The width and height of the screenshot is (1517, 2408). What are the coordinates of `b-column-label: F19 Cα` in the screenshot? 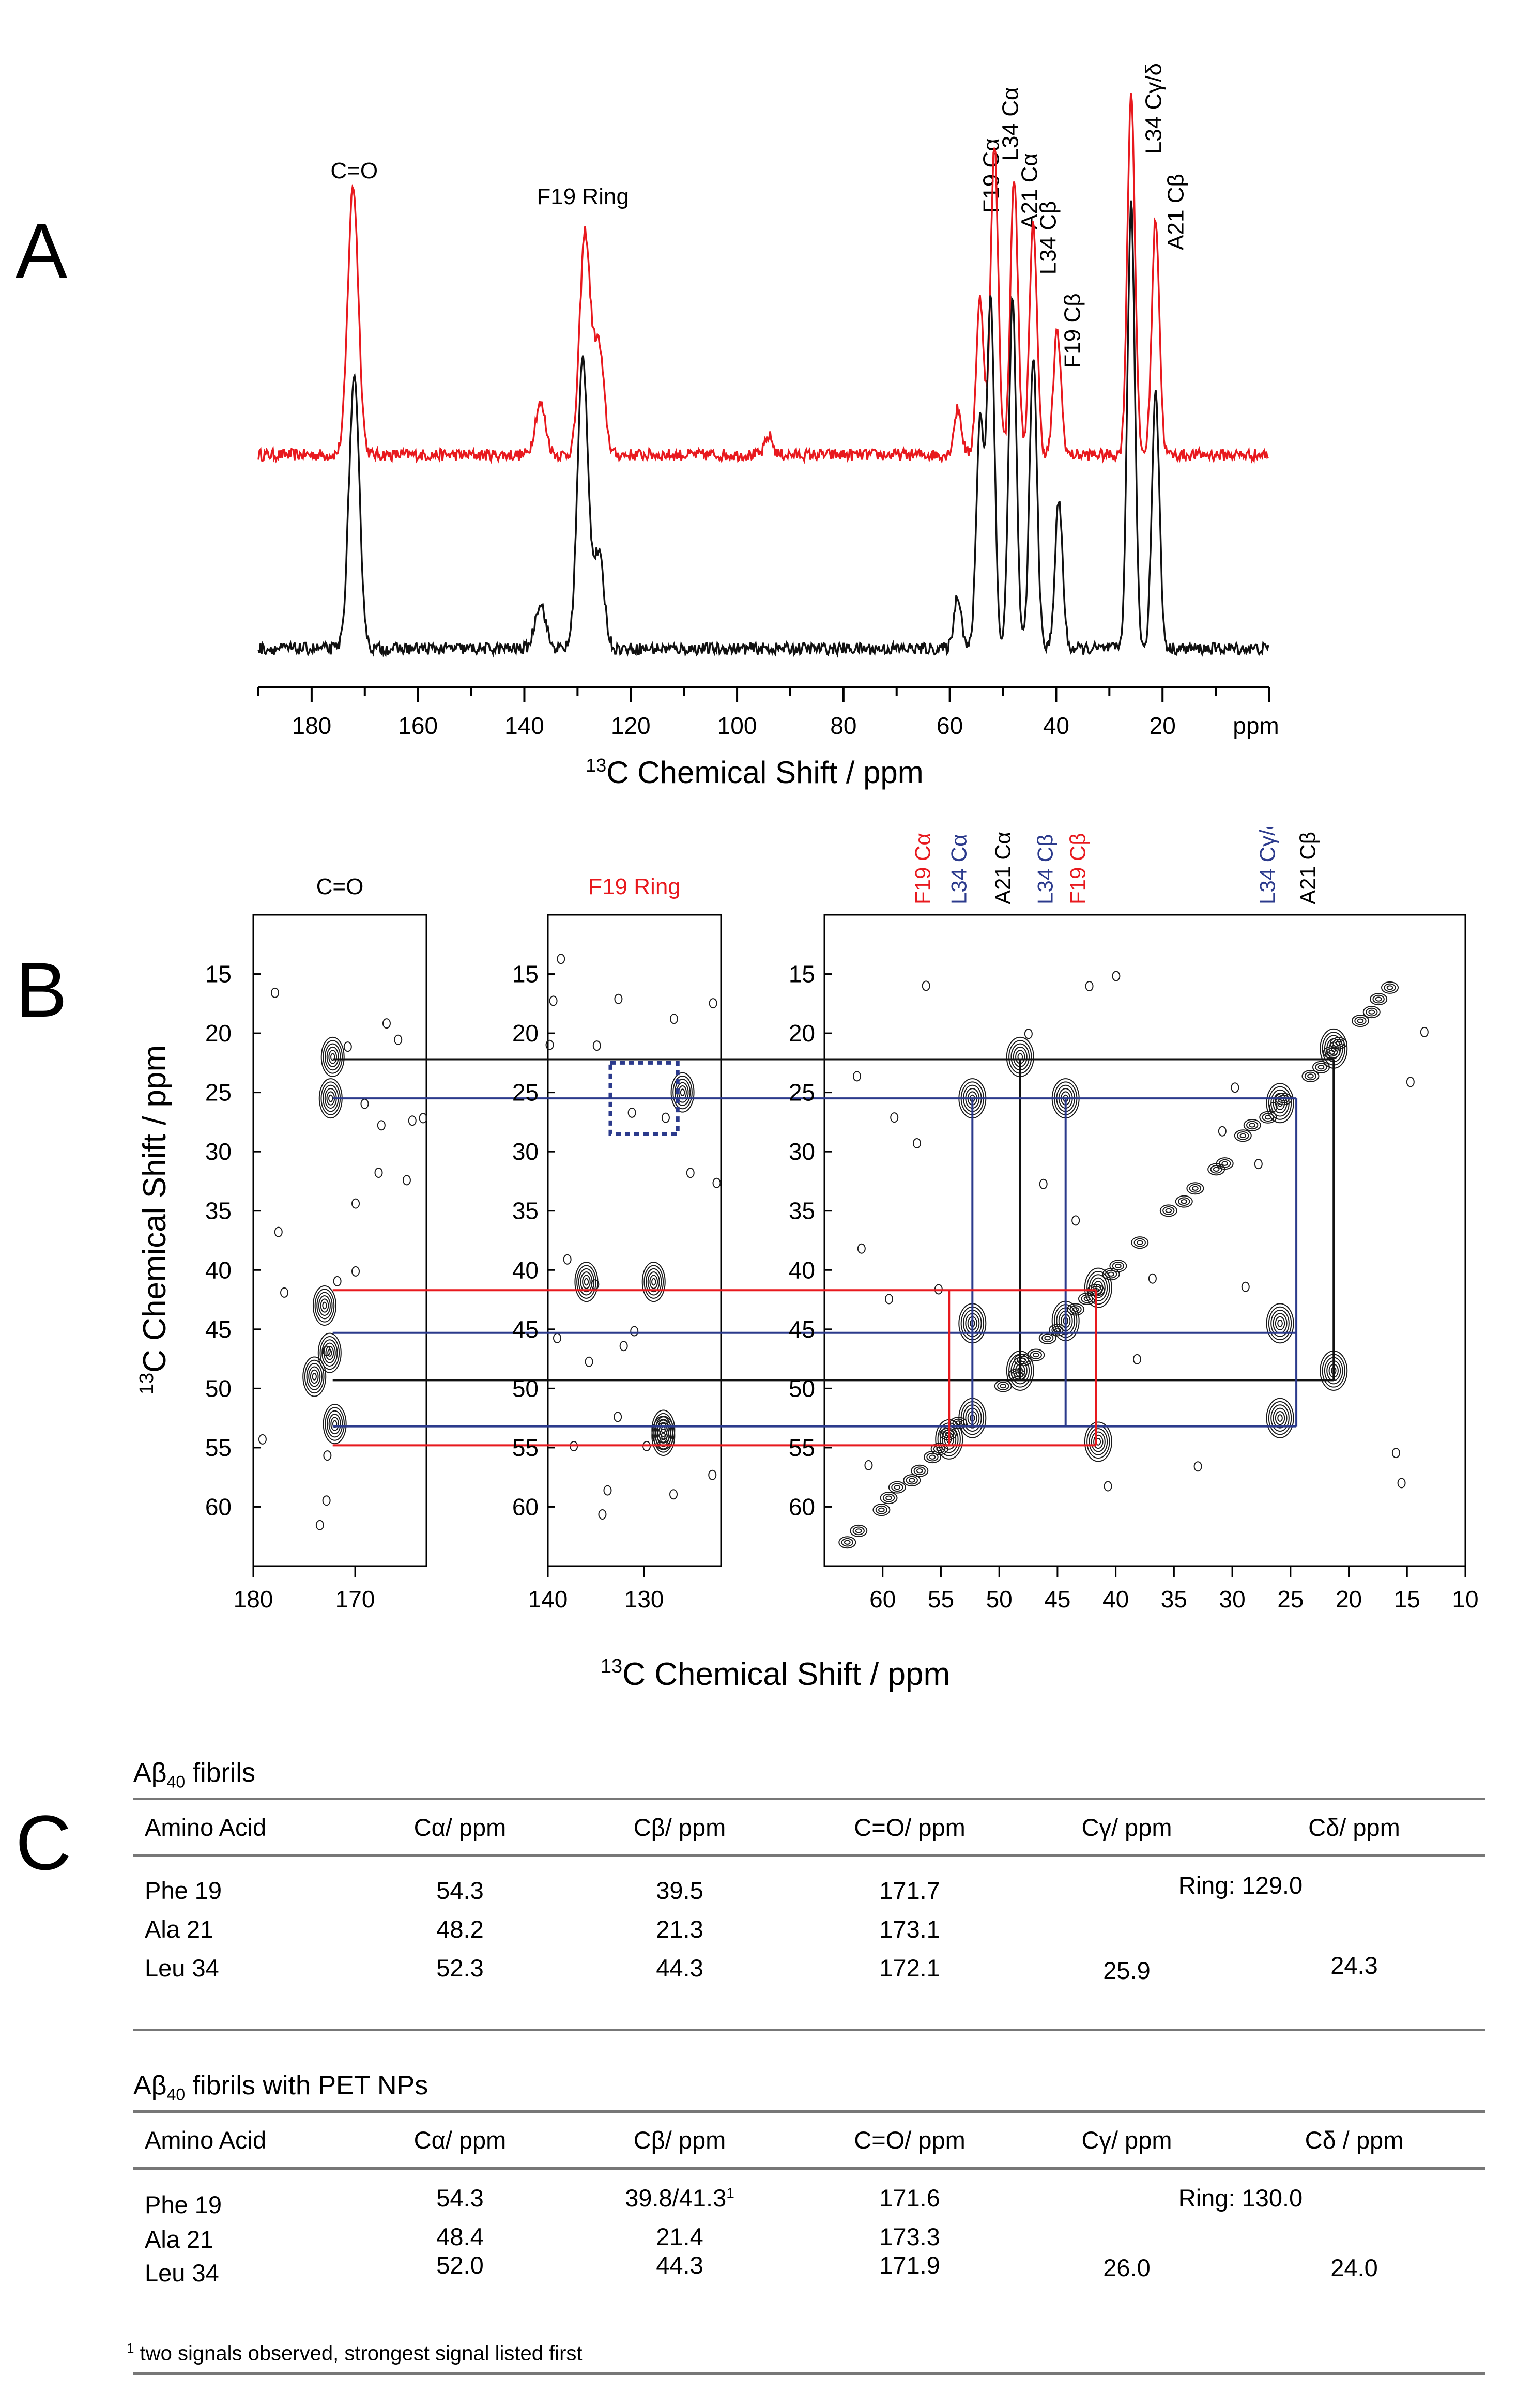 It's located at (923, 868).